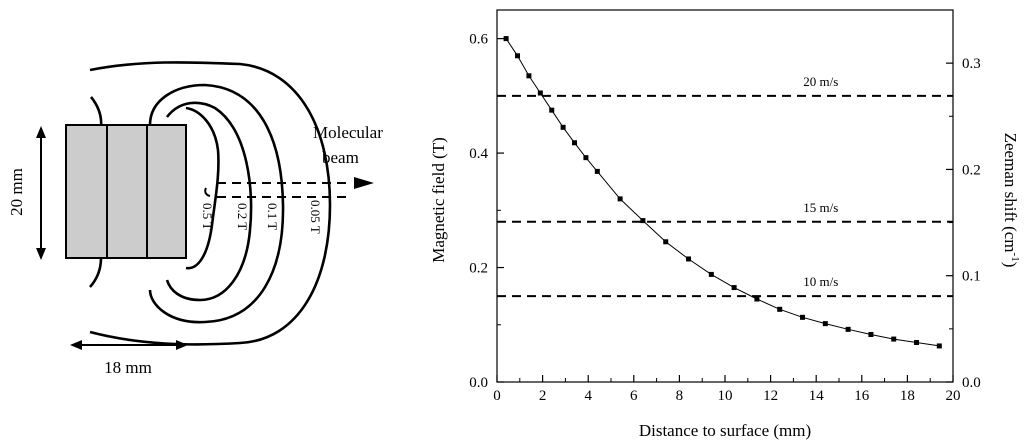 The width and height of the screenshot is (1027, 445). What do you see at coordinates (76, 345) in the screenshot?
I see `width-dim-arrow-left` at bounding box center [76, 345].